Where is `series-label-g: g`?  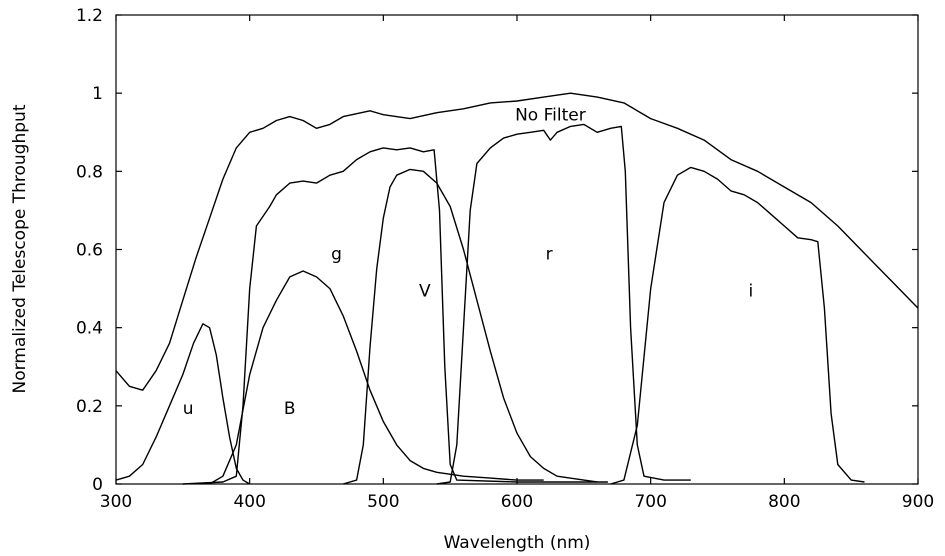 series-label-g: g is located at coordinates (336, 254).